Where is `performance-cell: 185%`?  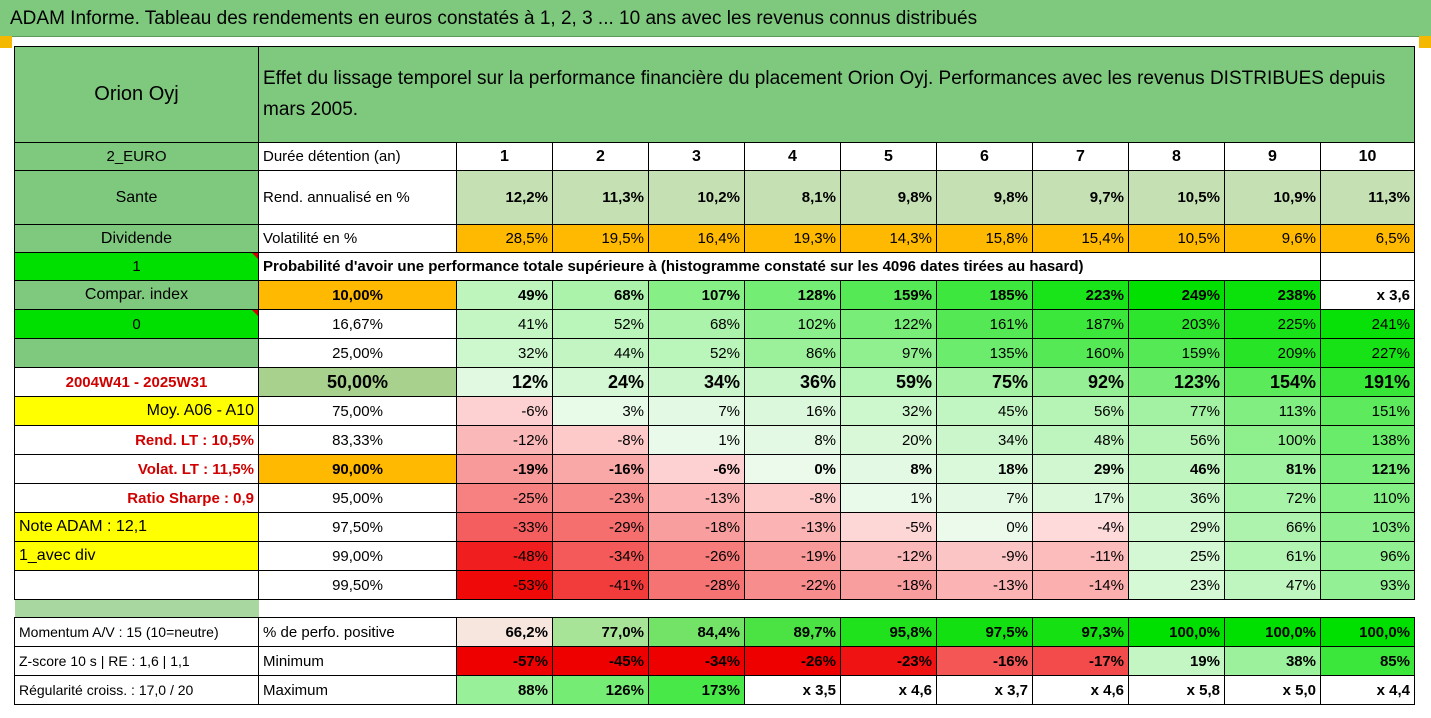
performance-cell: 185% is located at coordinates (984, 295).